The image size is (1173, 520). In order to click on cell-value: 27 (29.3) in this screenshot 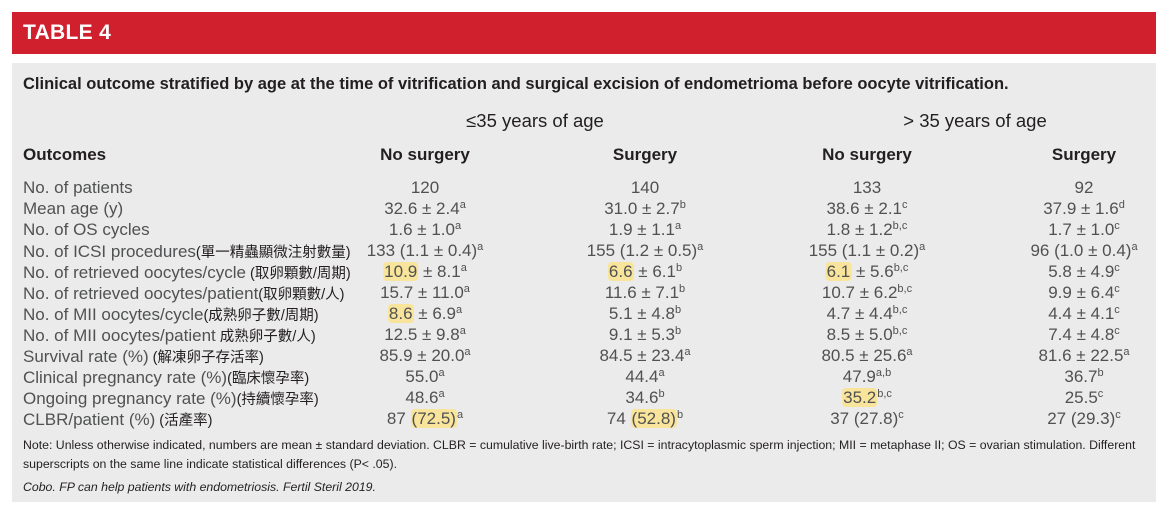, I will do `click(1081, 418)`.